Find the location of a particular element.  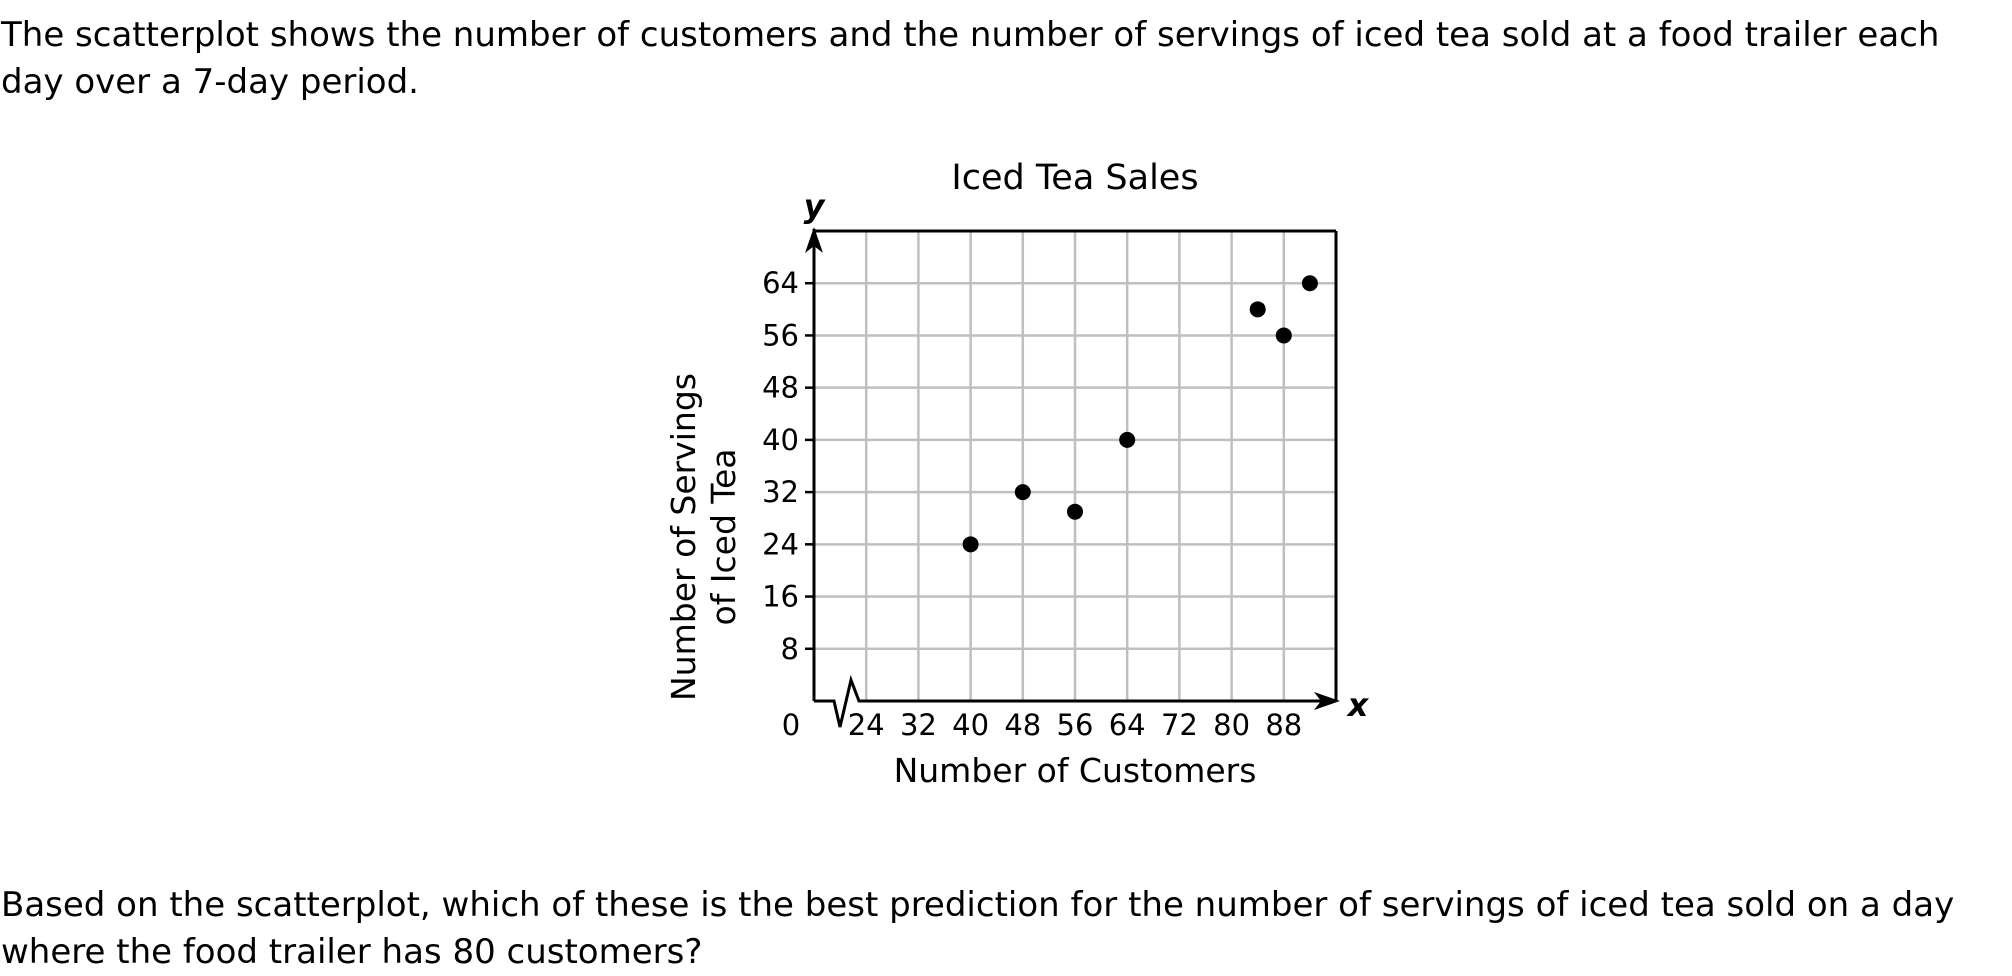

chart-title: Iced Tea Sales is located at coordinates (1074, 178).